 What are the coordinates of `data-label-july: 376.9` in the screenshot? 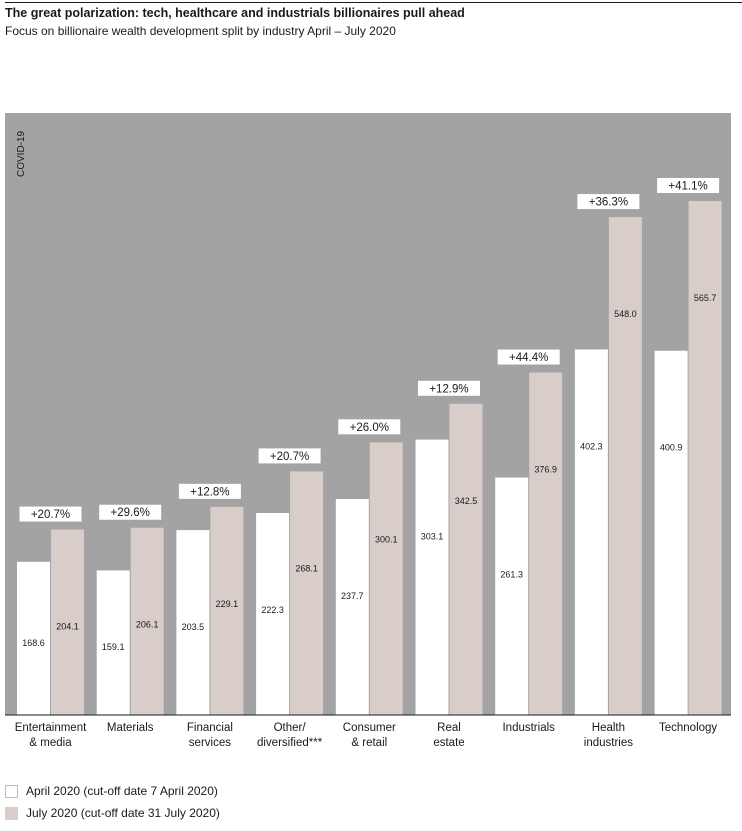 It's located at (545, 470).